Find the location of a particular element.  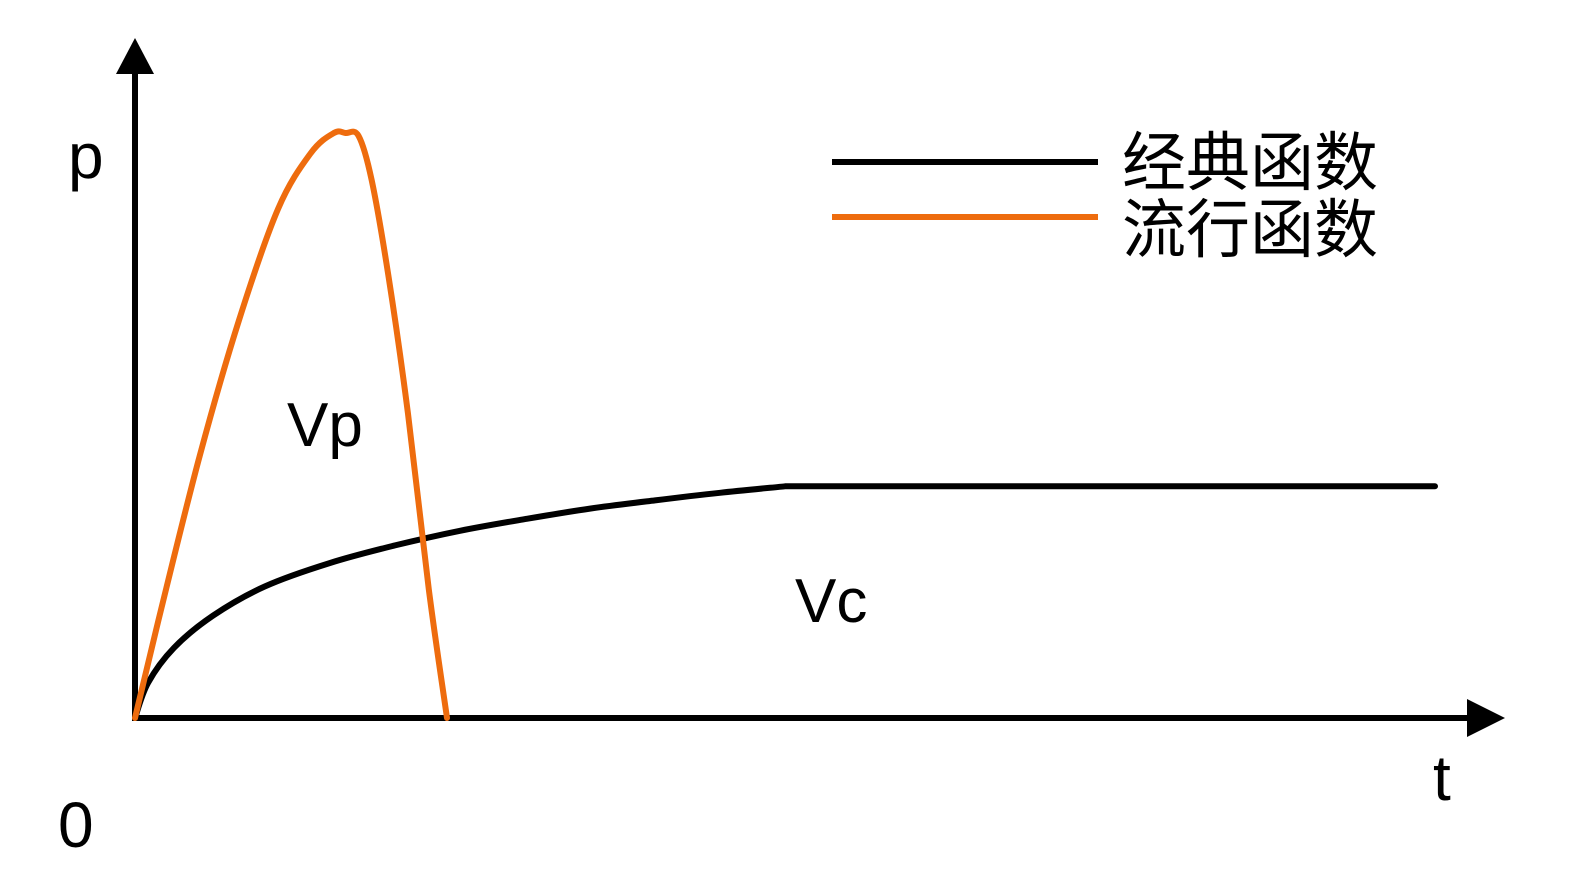

series-line-popular is located at coordinates (291, 424).